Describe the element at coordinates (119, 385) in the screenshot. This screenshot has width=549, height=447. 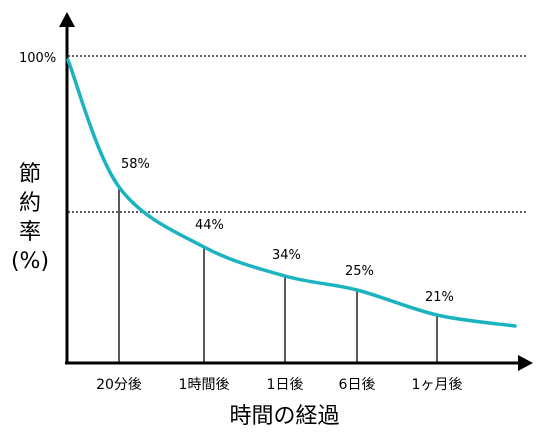
I see `x-tick-label: 20分後` at that location.